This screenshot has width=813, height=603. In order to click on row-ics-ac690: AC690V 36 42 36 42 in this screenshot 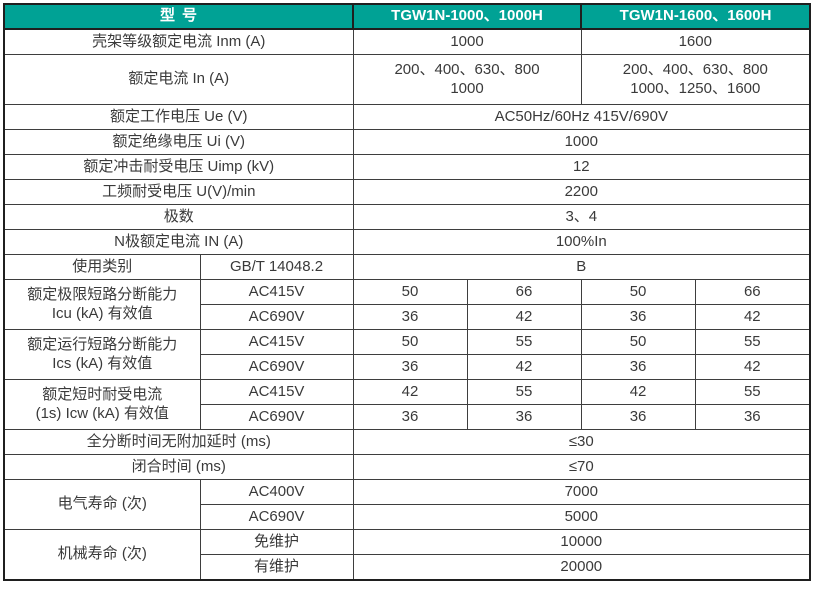, I will do `click(407, 367)`.